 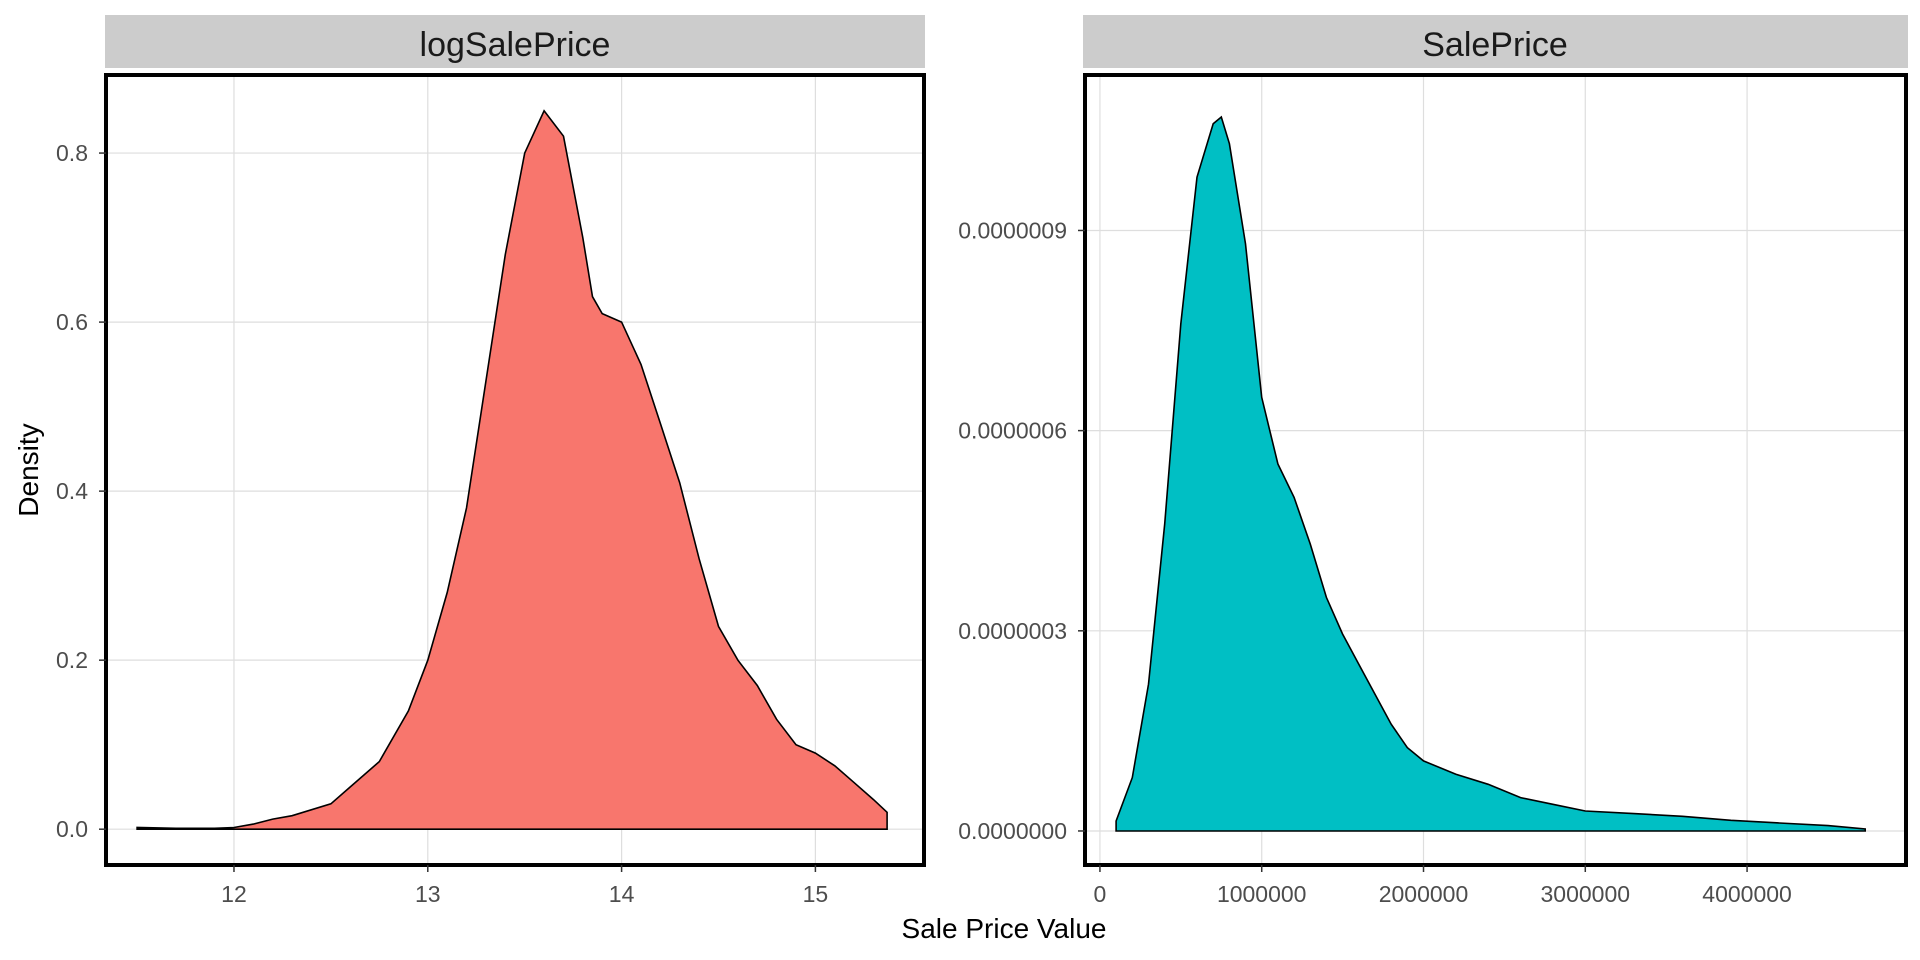 What do you see at coordinates (428, 894) in the screenshot?
I see `x-tick-label-logsaleprice-1: 13` at bounding box center [428, 894].